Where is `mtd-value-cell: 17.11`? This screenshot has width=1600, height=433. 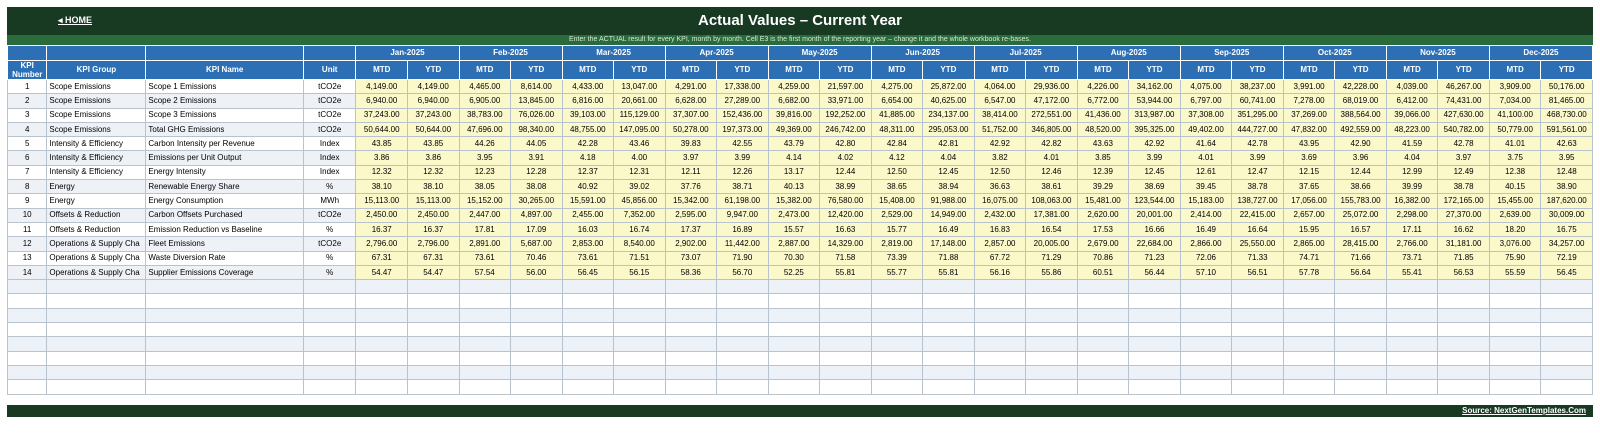
mtd-value-cell: 17.11 is located at coordinates (1412, 229).